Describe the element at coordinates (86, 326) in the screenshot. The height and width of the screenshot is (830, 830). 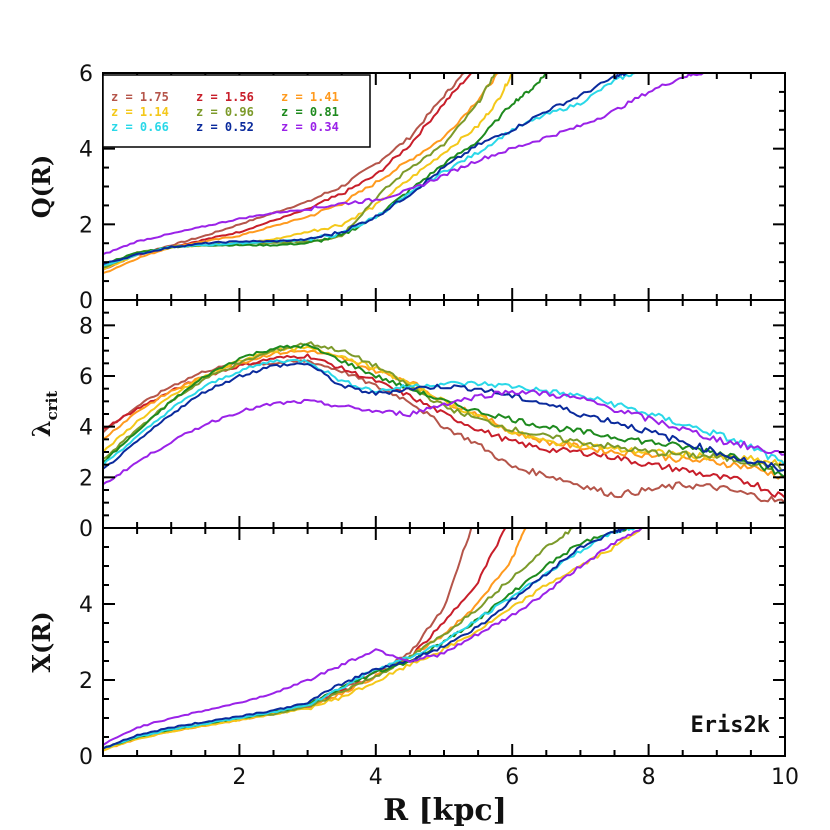
I see `y-tick-label: 8` at that location.